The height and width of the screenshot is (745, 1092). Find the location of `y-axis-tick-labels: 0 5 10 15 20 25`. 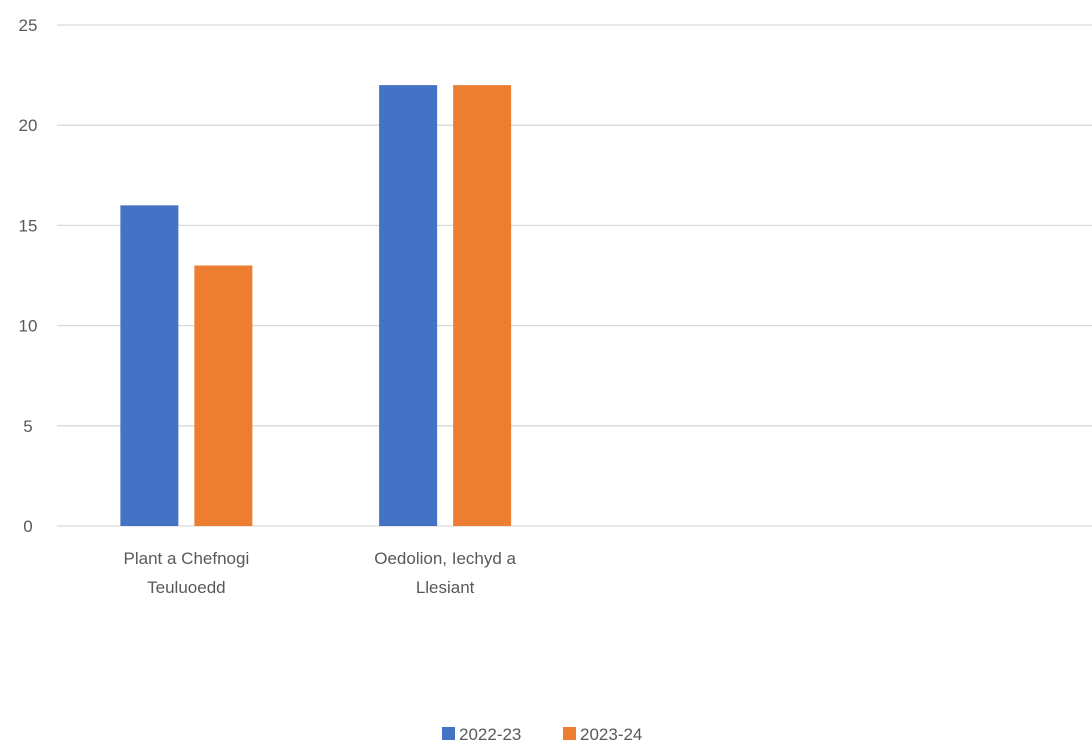

y-axis-tick-labels: 0 5 10 15 20 25 is located at coordinates (28, 276).